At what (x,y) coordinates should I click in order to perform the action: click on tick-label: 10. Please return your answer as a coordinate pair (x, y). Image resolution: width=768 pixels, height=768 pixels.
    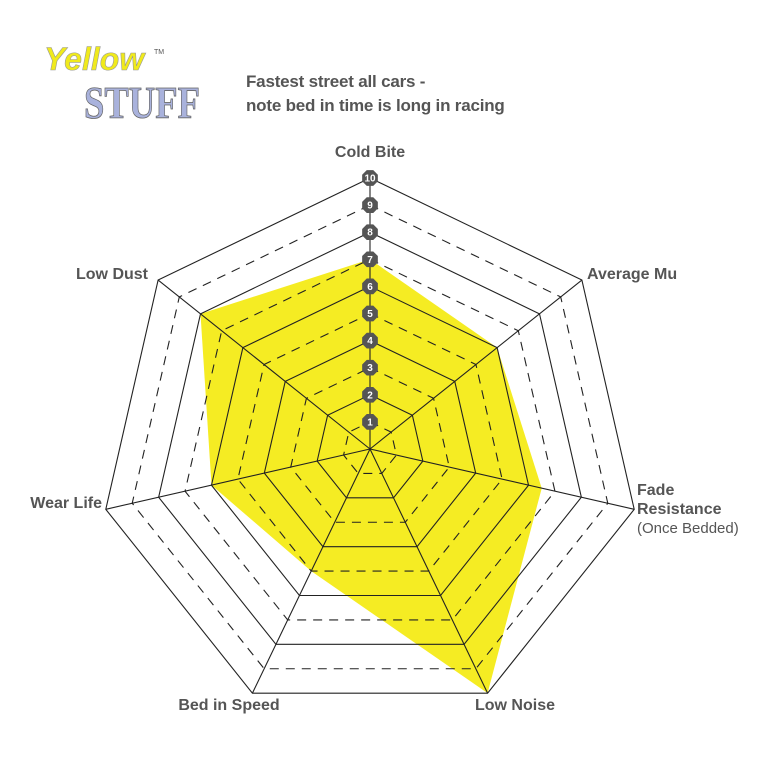
    Looking at the image, I should click on (370, 179).